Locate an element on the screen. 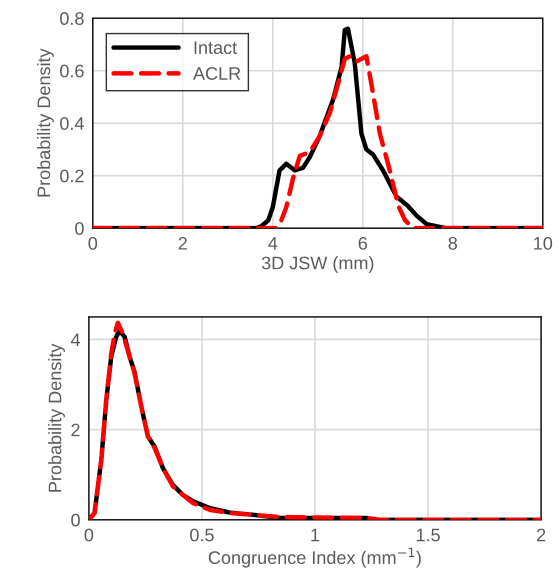  x-tick-label: 10 is located at coordinates (543, 243).